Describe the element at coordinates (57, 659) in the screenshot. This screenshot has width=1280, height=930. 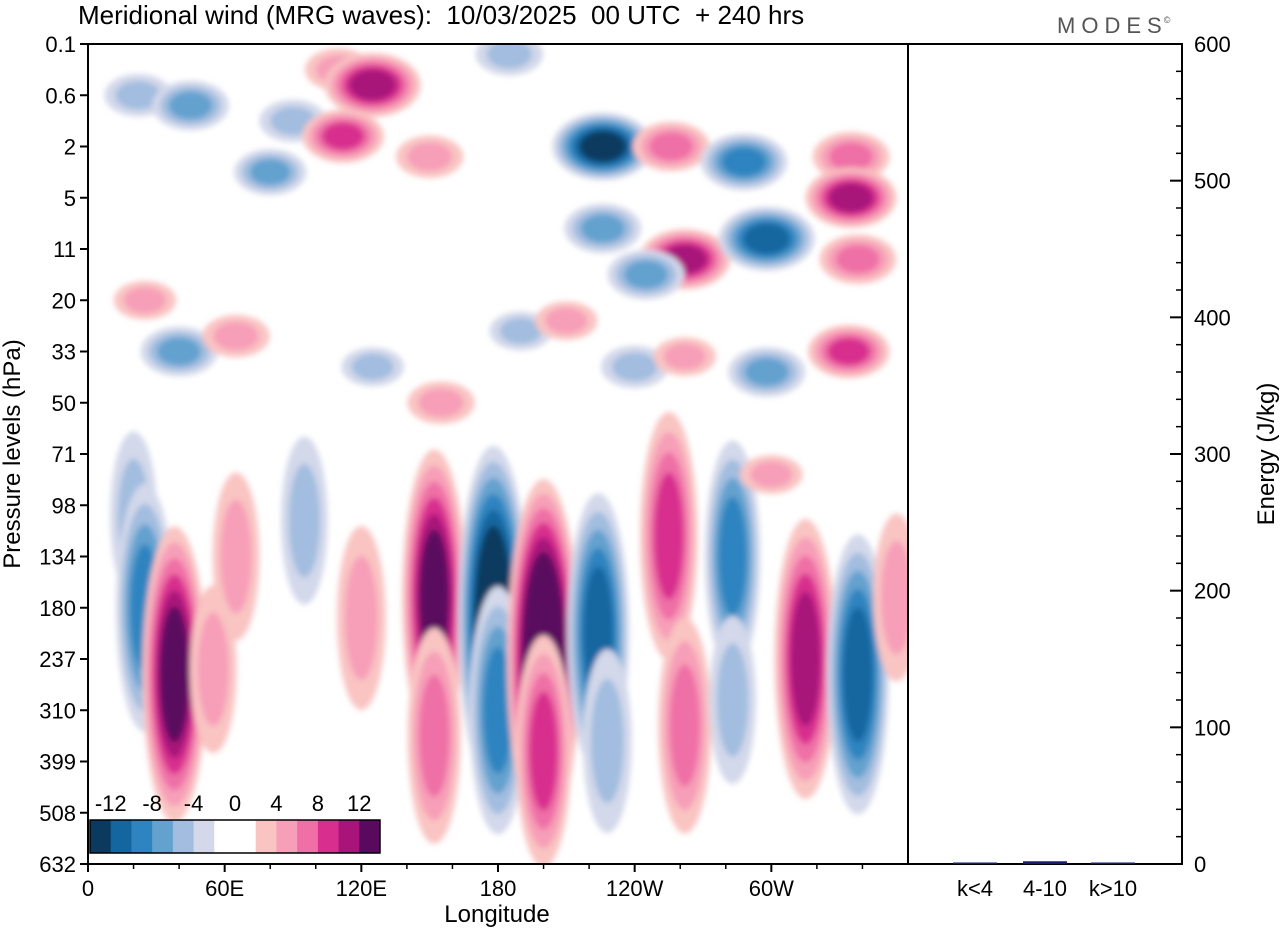
I see `y-tick-label: 237` at that location.